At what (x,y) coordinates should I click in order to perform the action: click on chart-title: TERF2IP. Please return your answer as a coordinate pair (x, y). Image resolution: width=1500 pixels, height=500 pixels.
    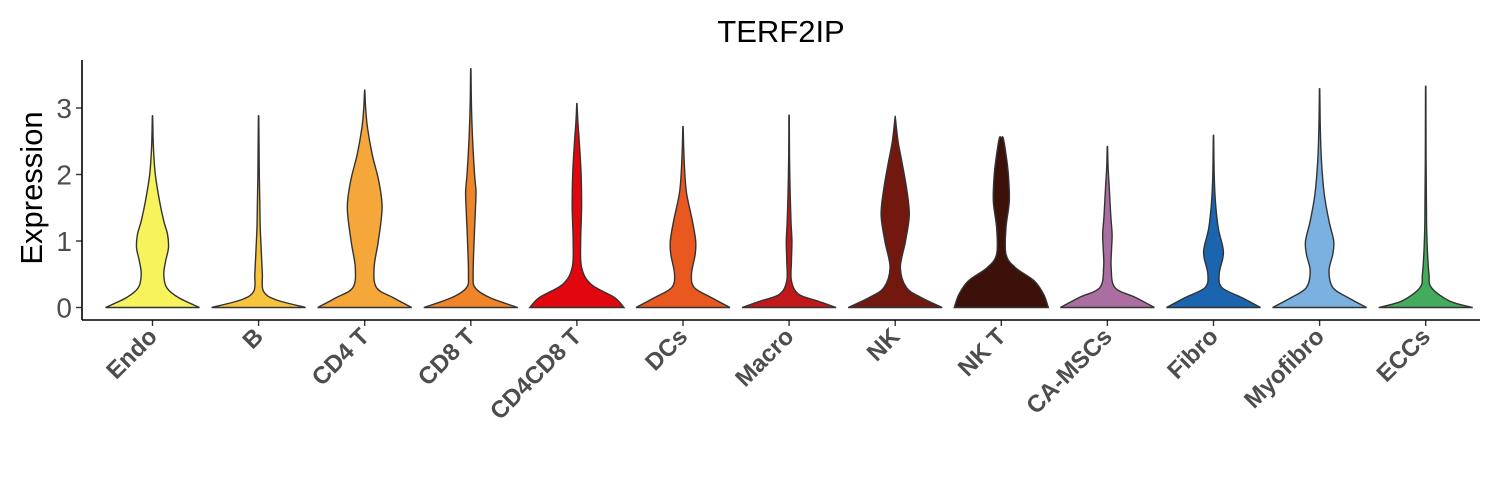
    Looking at the image, I should click on (780, 31).